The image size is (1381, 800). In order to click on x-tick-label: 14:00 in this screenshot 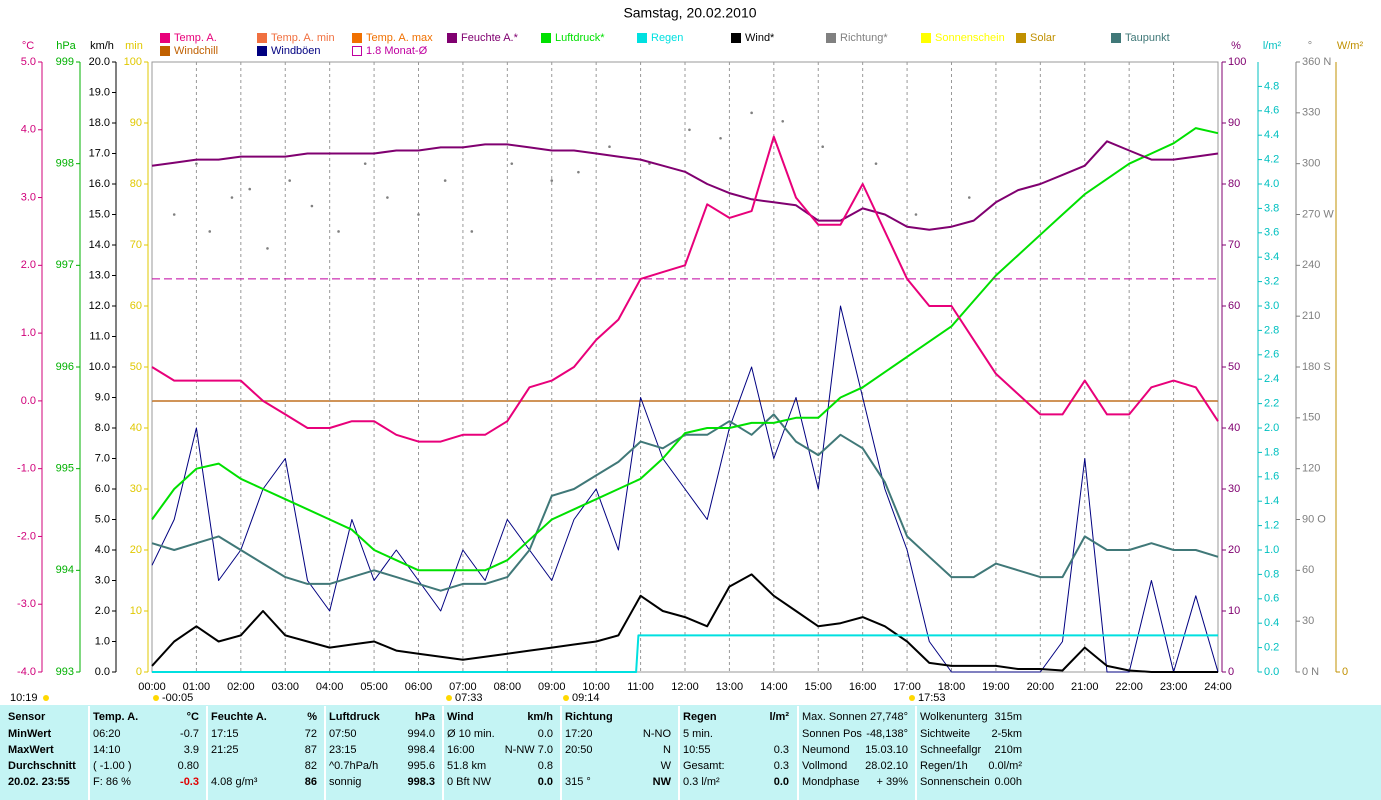, I will do `click(774, 687)`.